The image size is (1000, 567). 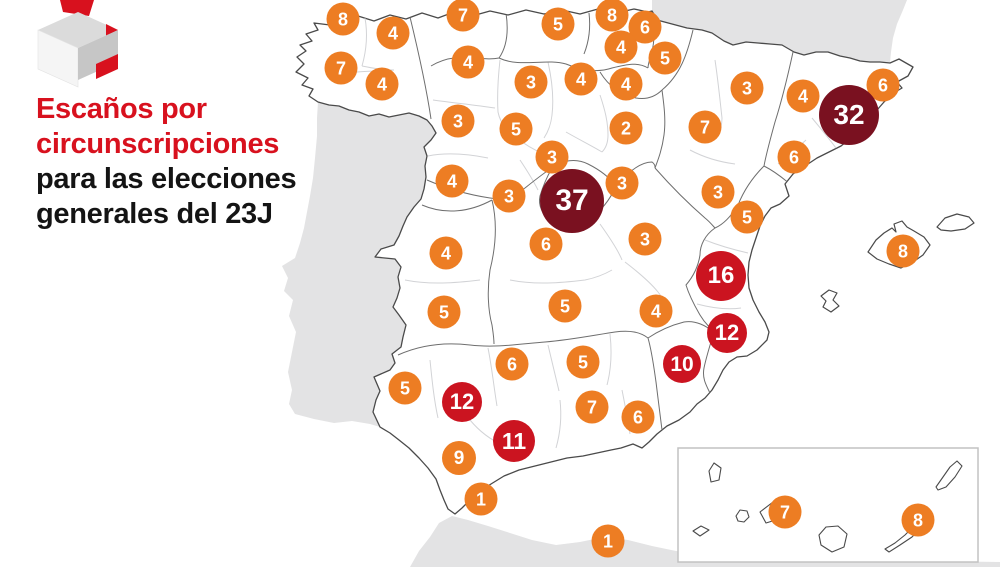 I want to click on seat-badge-valencia: 16, so click(x=721, y=276).